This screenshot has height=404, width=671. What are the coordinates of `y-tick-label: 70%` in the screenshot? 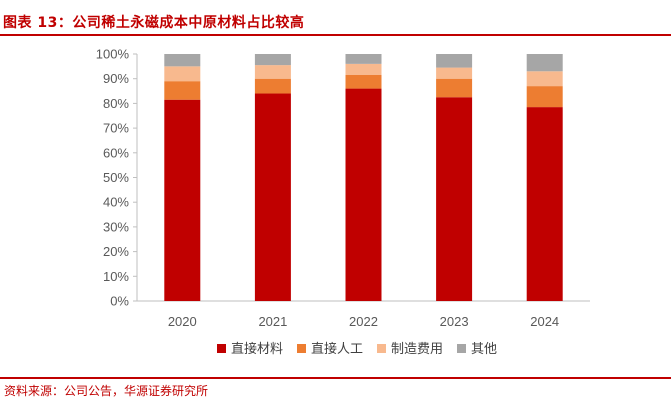 It's located at (116, 128).